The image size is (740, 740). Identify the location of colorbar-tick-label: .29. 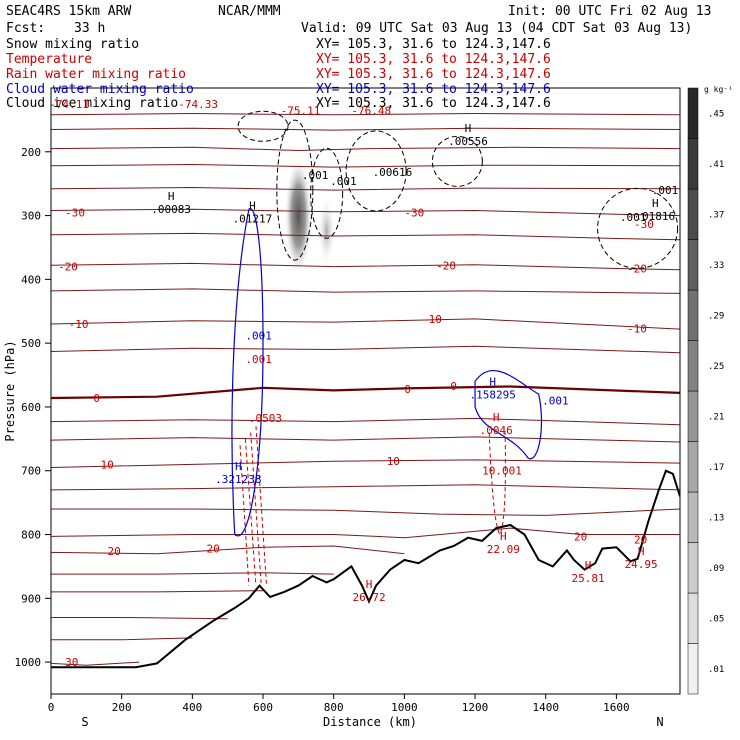
(716, 316).